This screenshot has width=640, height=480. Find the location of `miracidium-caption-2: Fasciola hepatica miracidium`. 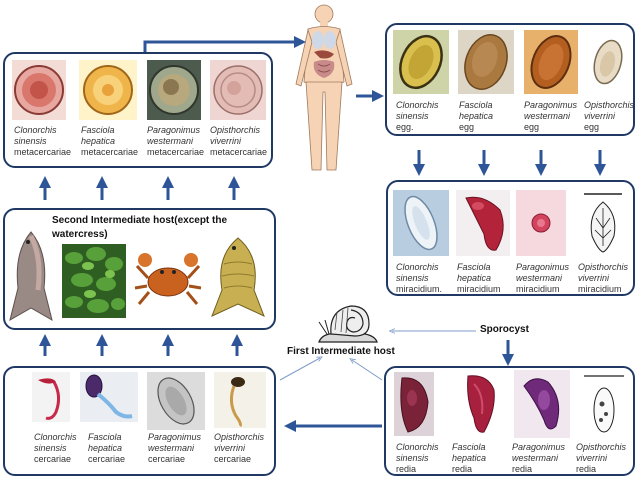

miracidium-caption-2: Fasciola hepatica miracidium is located at coordinates (479, 278).